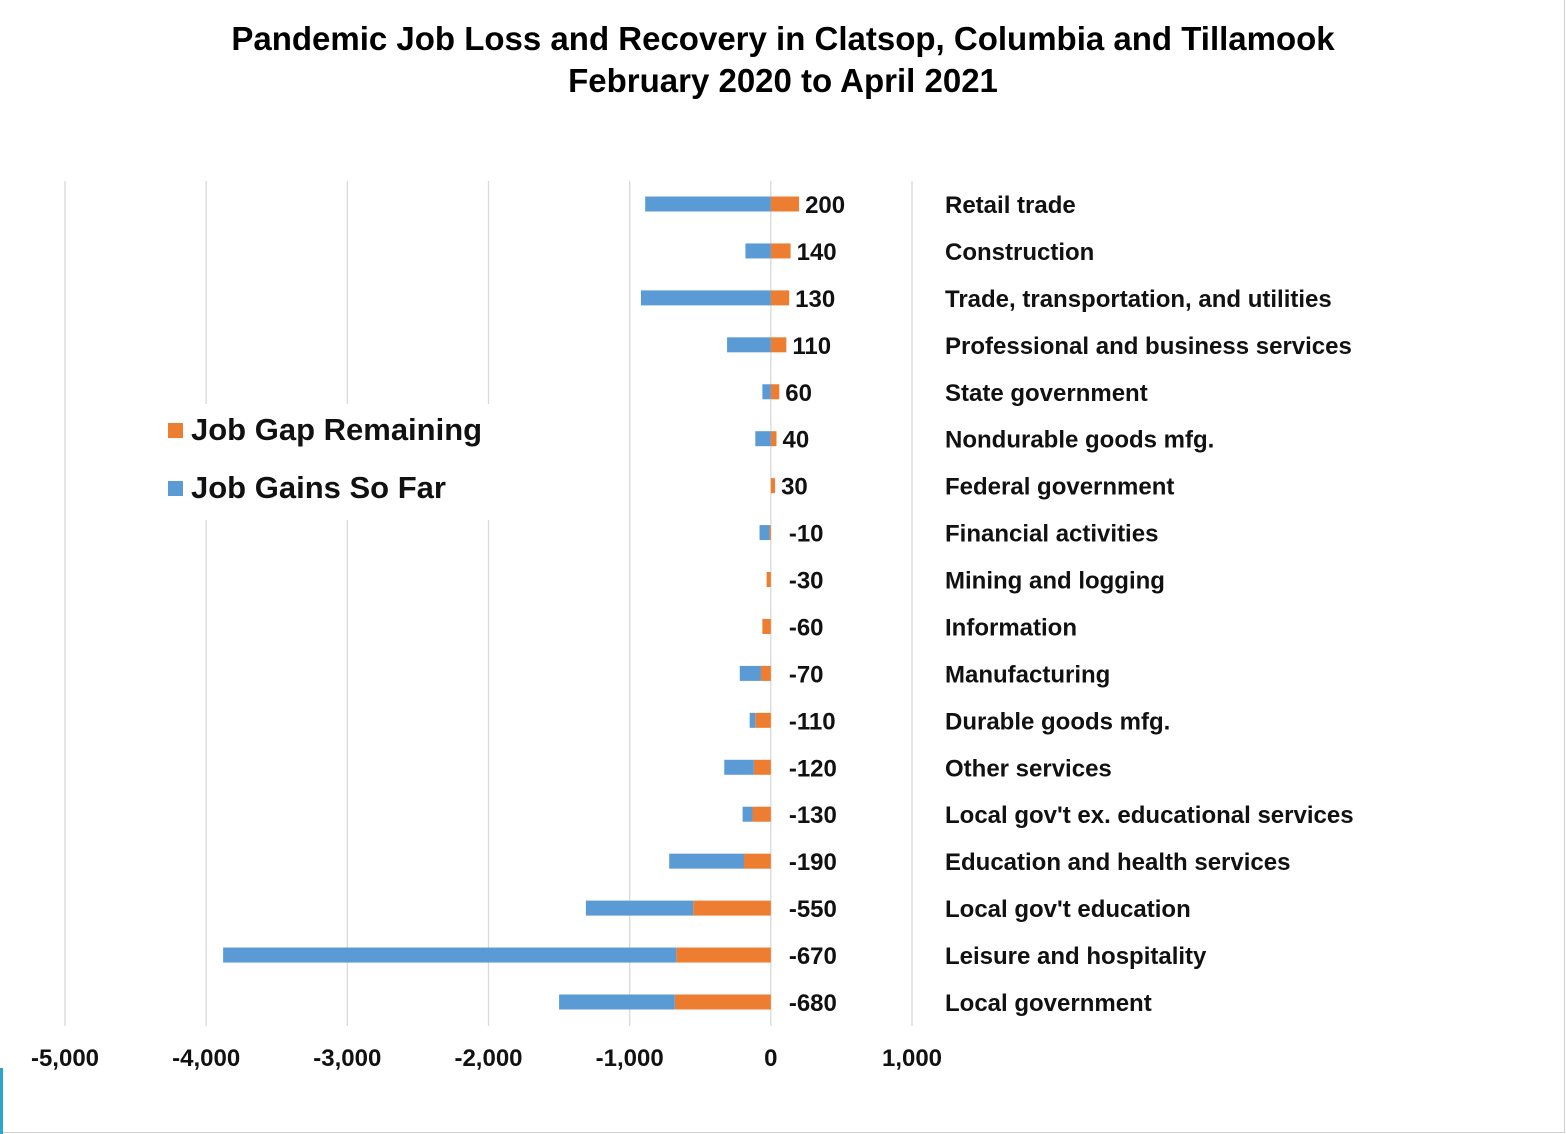 Image resolution: width=1566 pixels, height=1134 pixels. I want to click on legend-item-job-gains: Job Gains So Far, so click(307, 488).